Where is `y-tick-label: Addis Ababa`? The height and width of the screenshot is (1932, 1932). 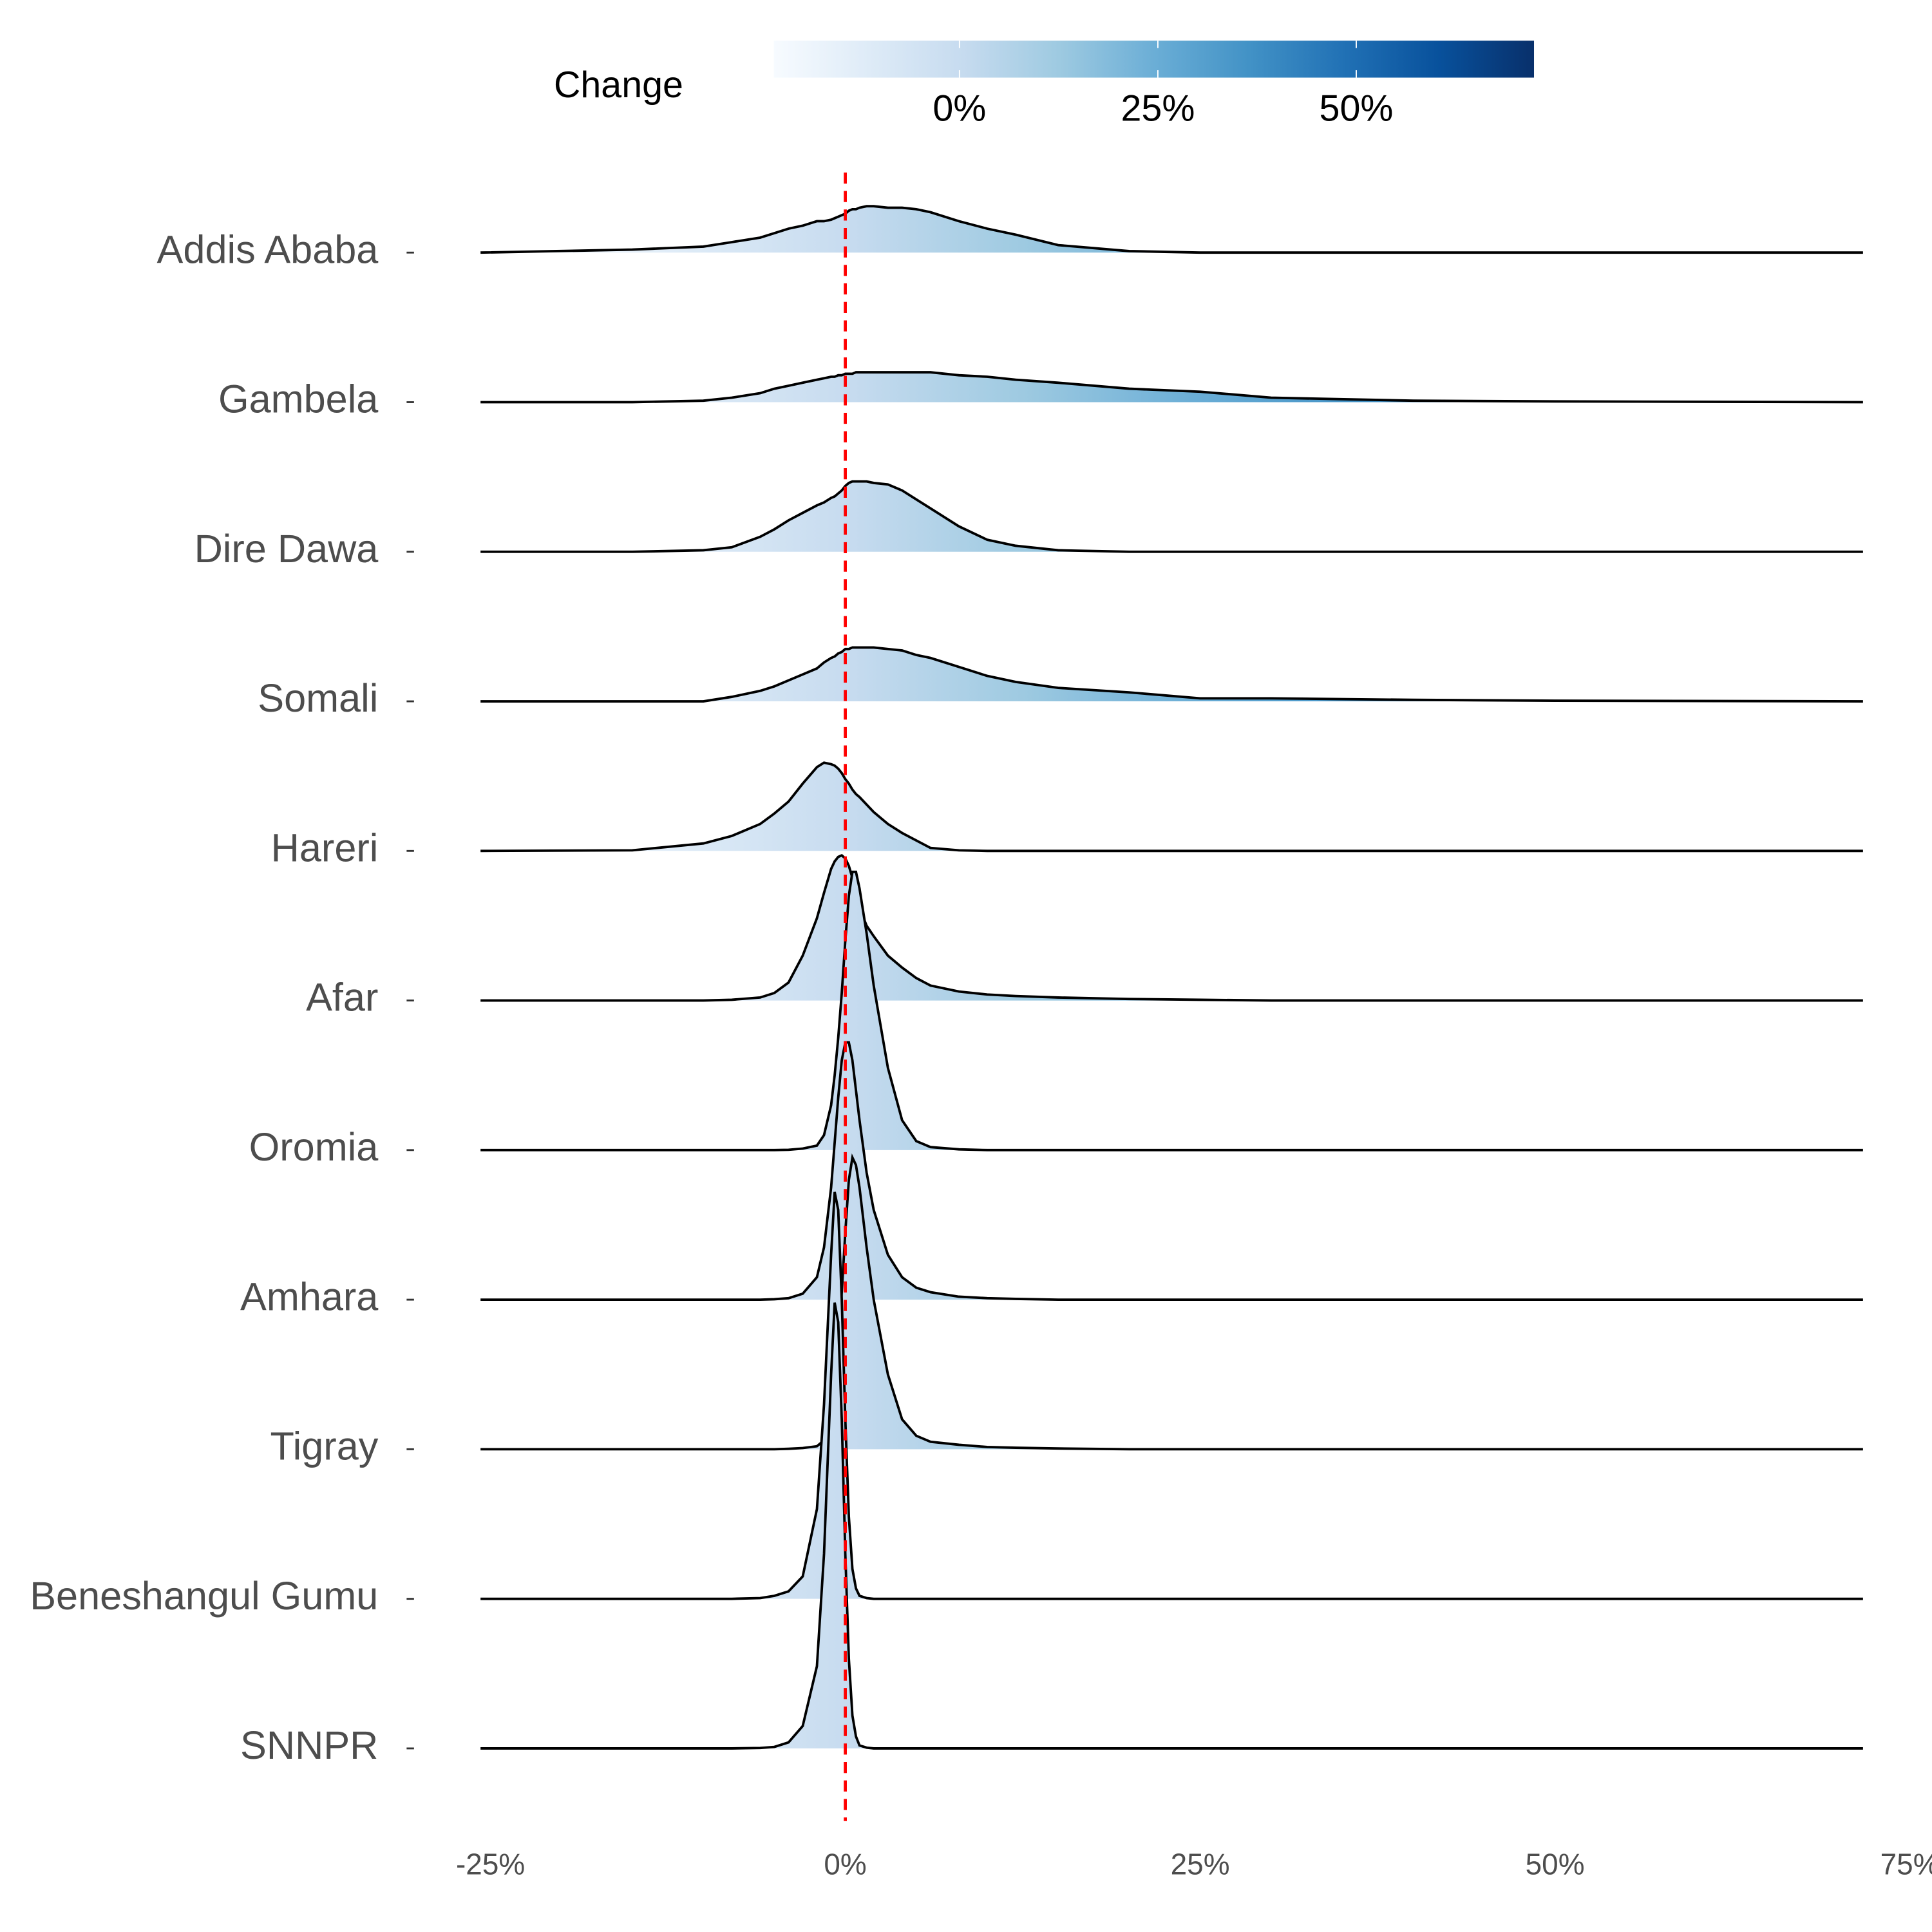
y-tick-label: Addis Ababa is located at coordinates (268, 249).